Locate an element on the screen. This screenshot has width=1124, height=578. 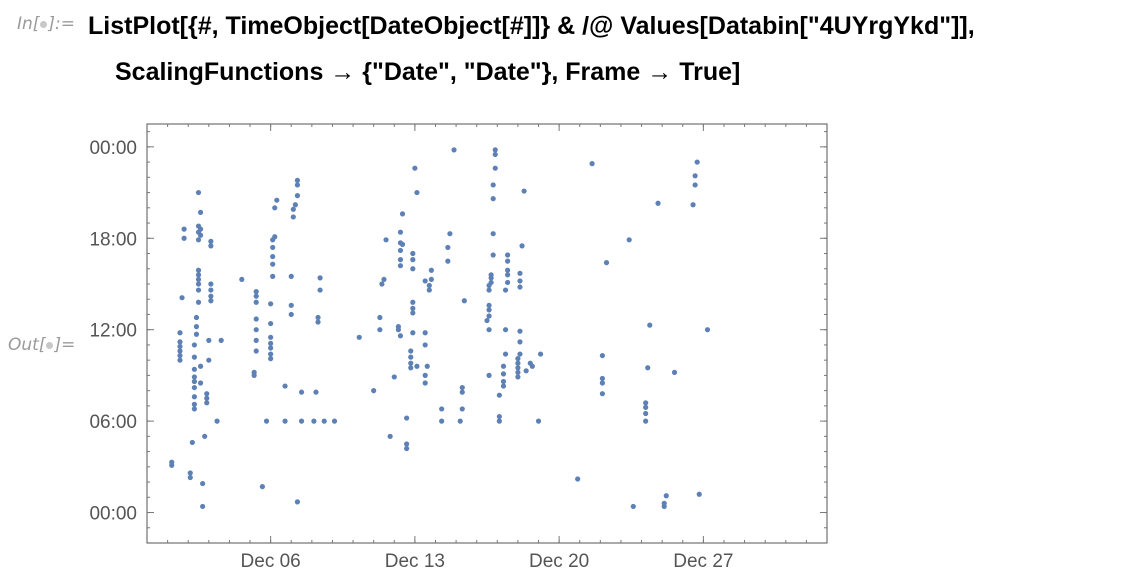
x-tick-label: Dec 13 is located at coordinates (415, 561).